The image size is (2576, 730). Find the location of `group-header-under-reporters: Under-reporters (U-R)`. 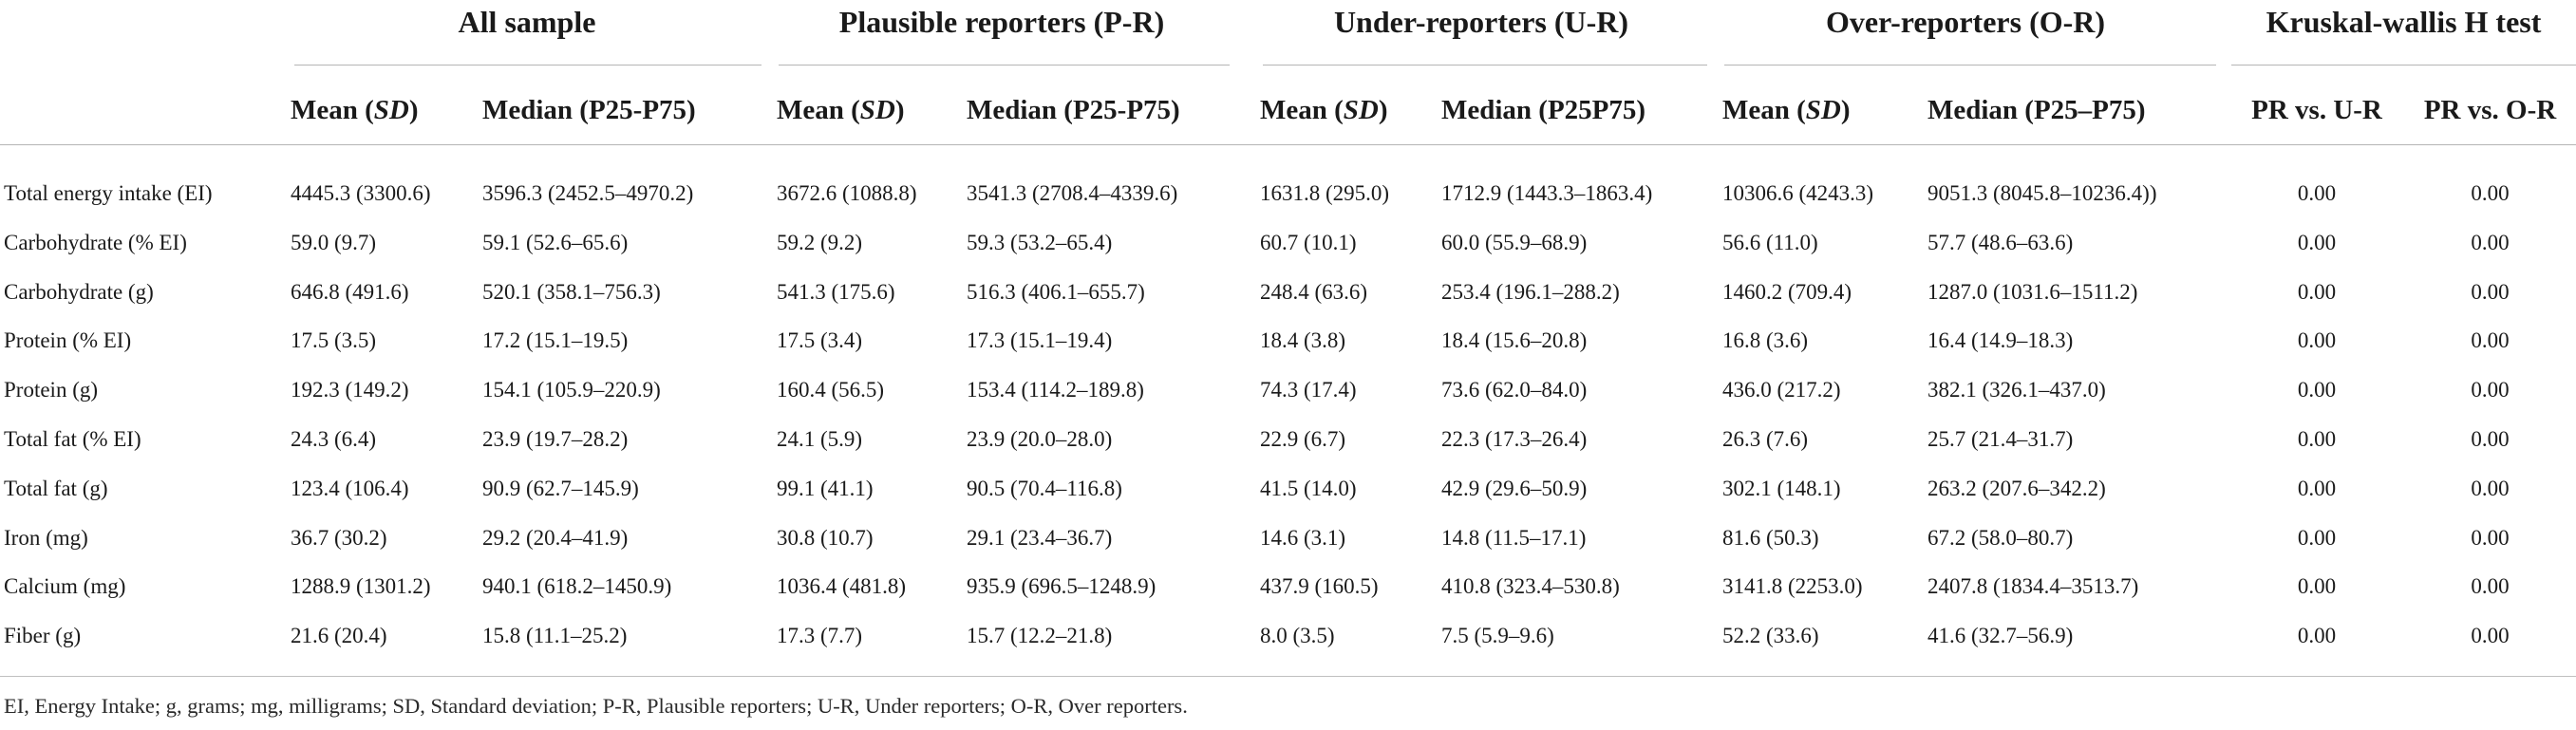

group-header-under-reporters: Under-reporters (U-R) is located at coordinates (1481, 22).